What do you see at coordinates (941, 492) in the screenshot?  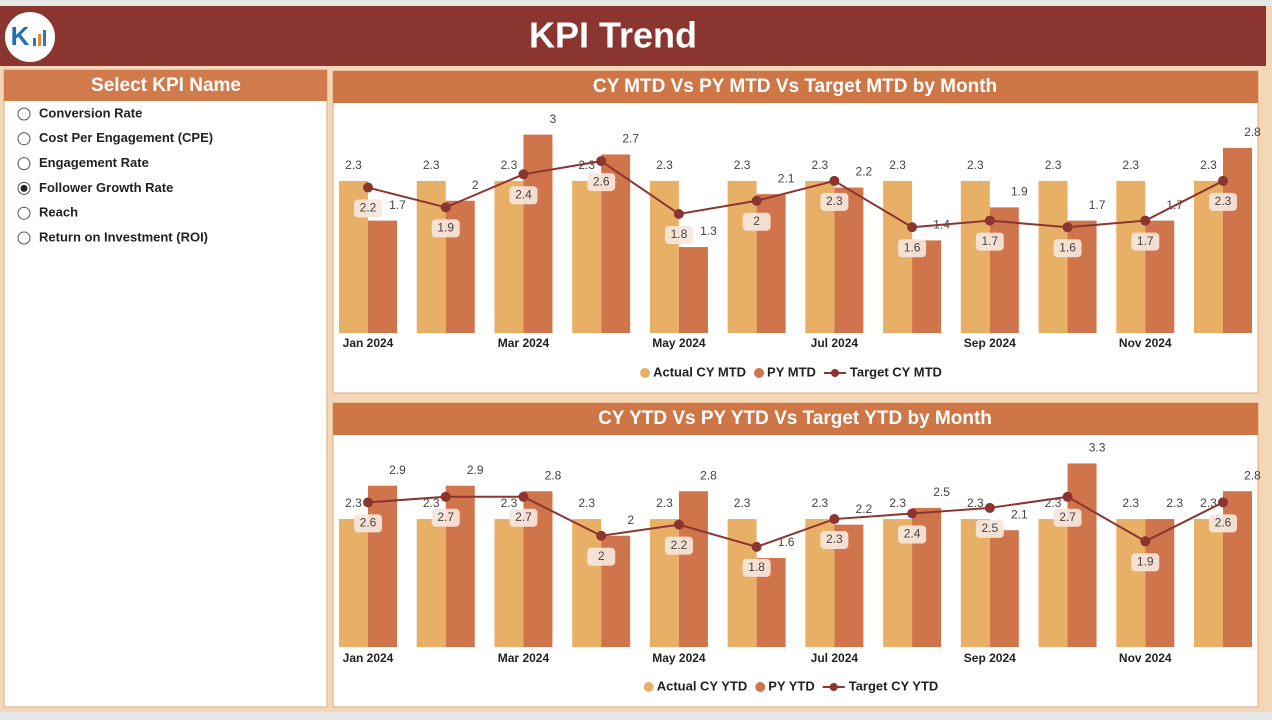 I see `data-label: 2.5` at bounding box center [941, 492].